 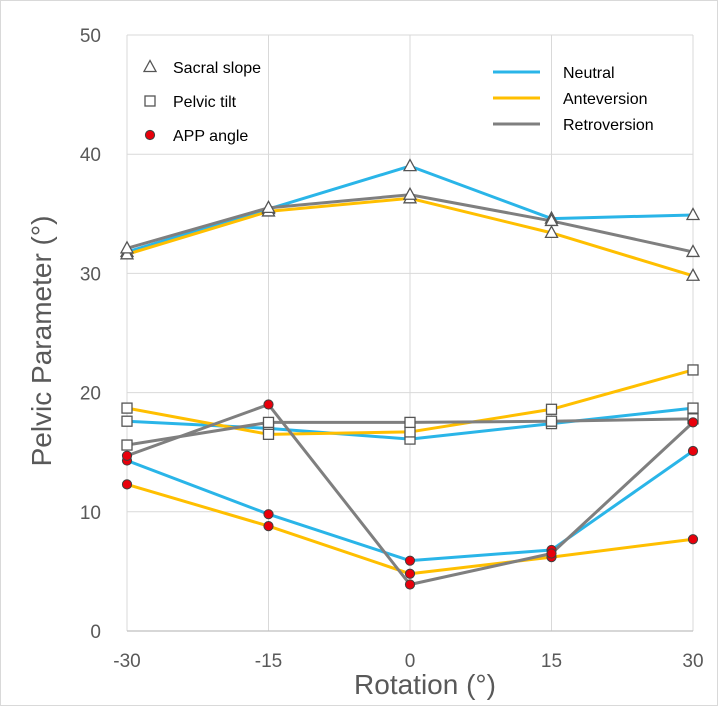 What do you see at coordinates (150, 101) in the screenshot?
I see `legend-square-icon` at bounding box center [150, 101].